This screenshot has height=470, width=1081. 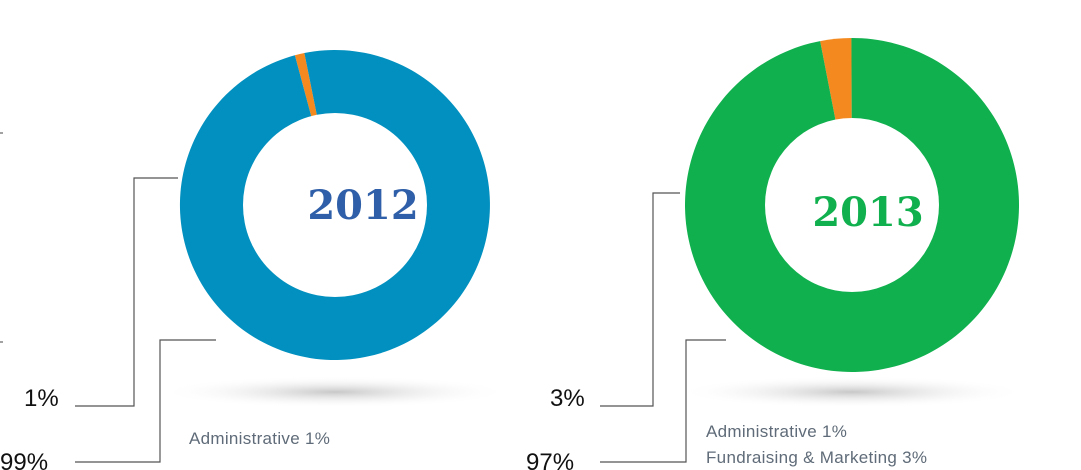 What do you see at coordinates (816, 457) in the screenshot?
I see `legend-entry: Fundraising & Marketing 3%` at bounding box center [816, 457].